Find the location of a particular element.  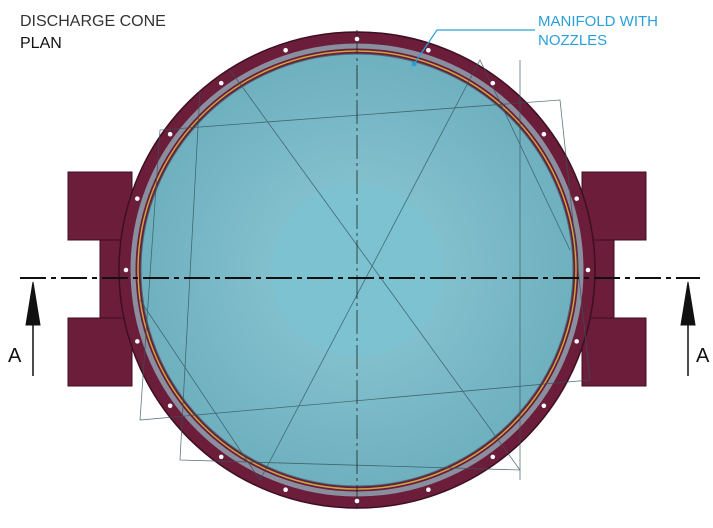

callout-leader is located at coordinates (474, 47).